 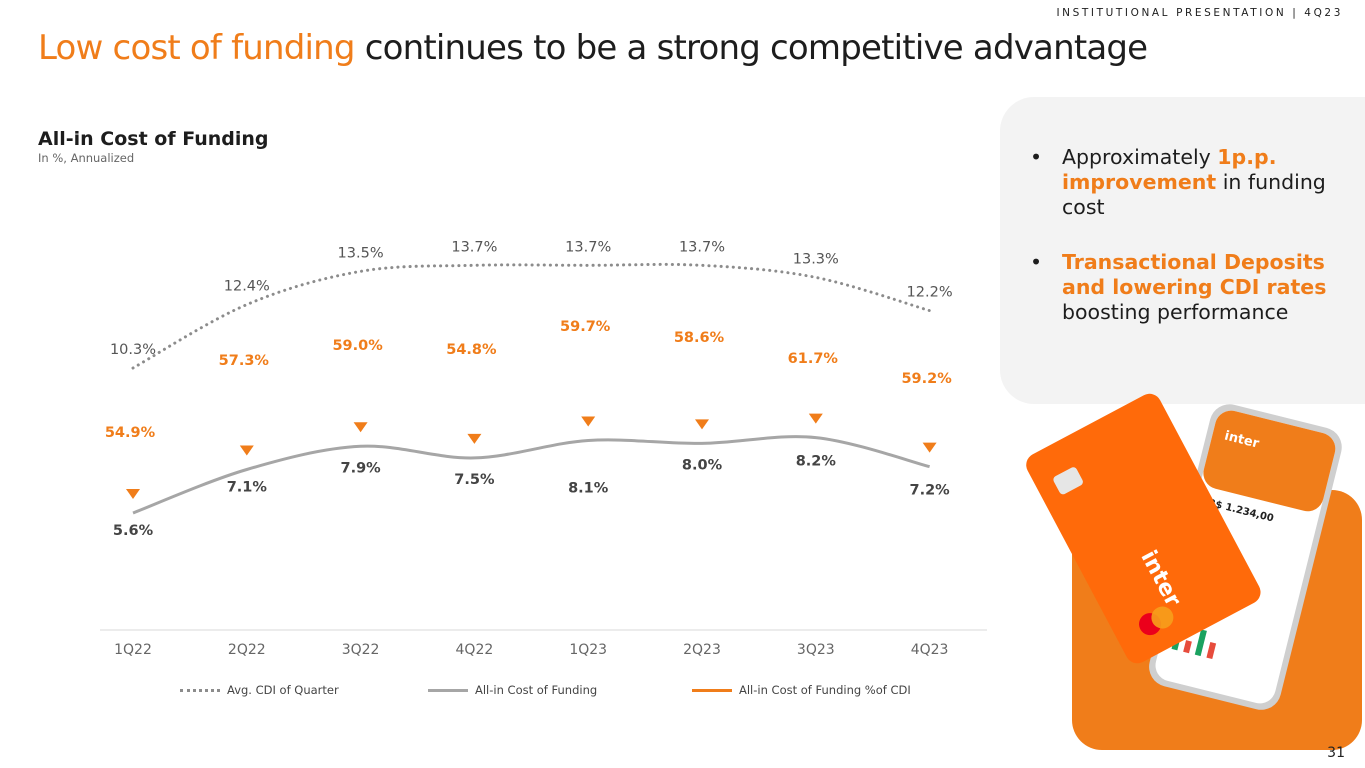 I want to click on percent-of-cdi-label: 58.6%, so click(x=699, y=338).